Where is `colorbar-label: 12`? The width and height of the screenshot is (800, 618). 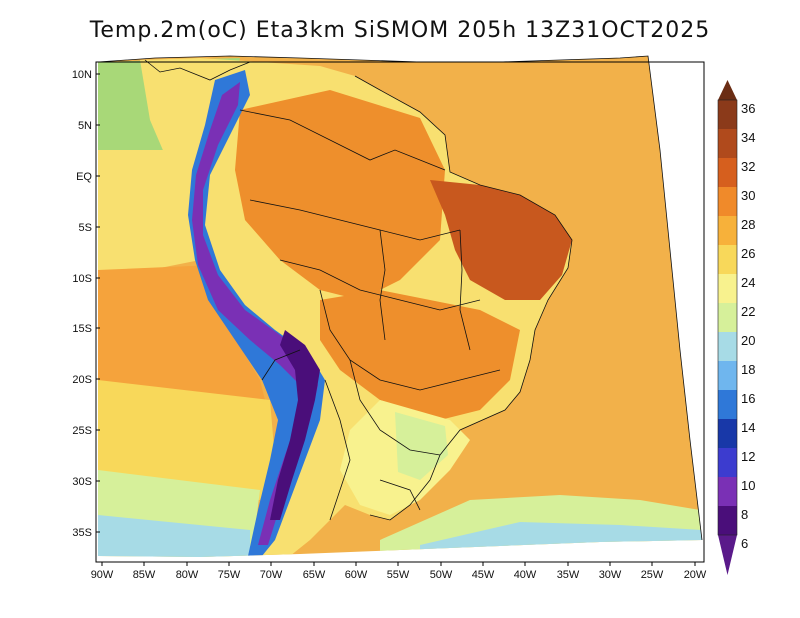 colorbar-label: 12 is located at coordinates (748, 456).